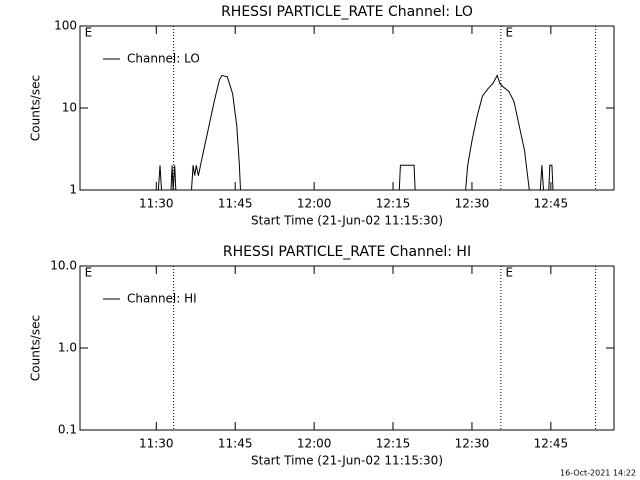  I want to click on legend-label: Channel: HI, so click(162, 299).